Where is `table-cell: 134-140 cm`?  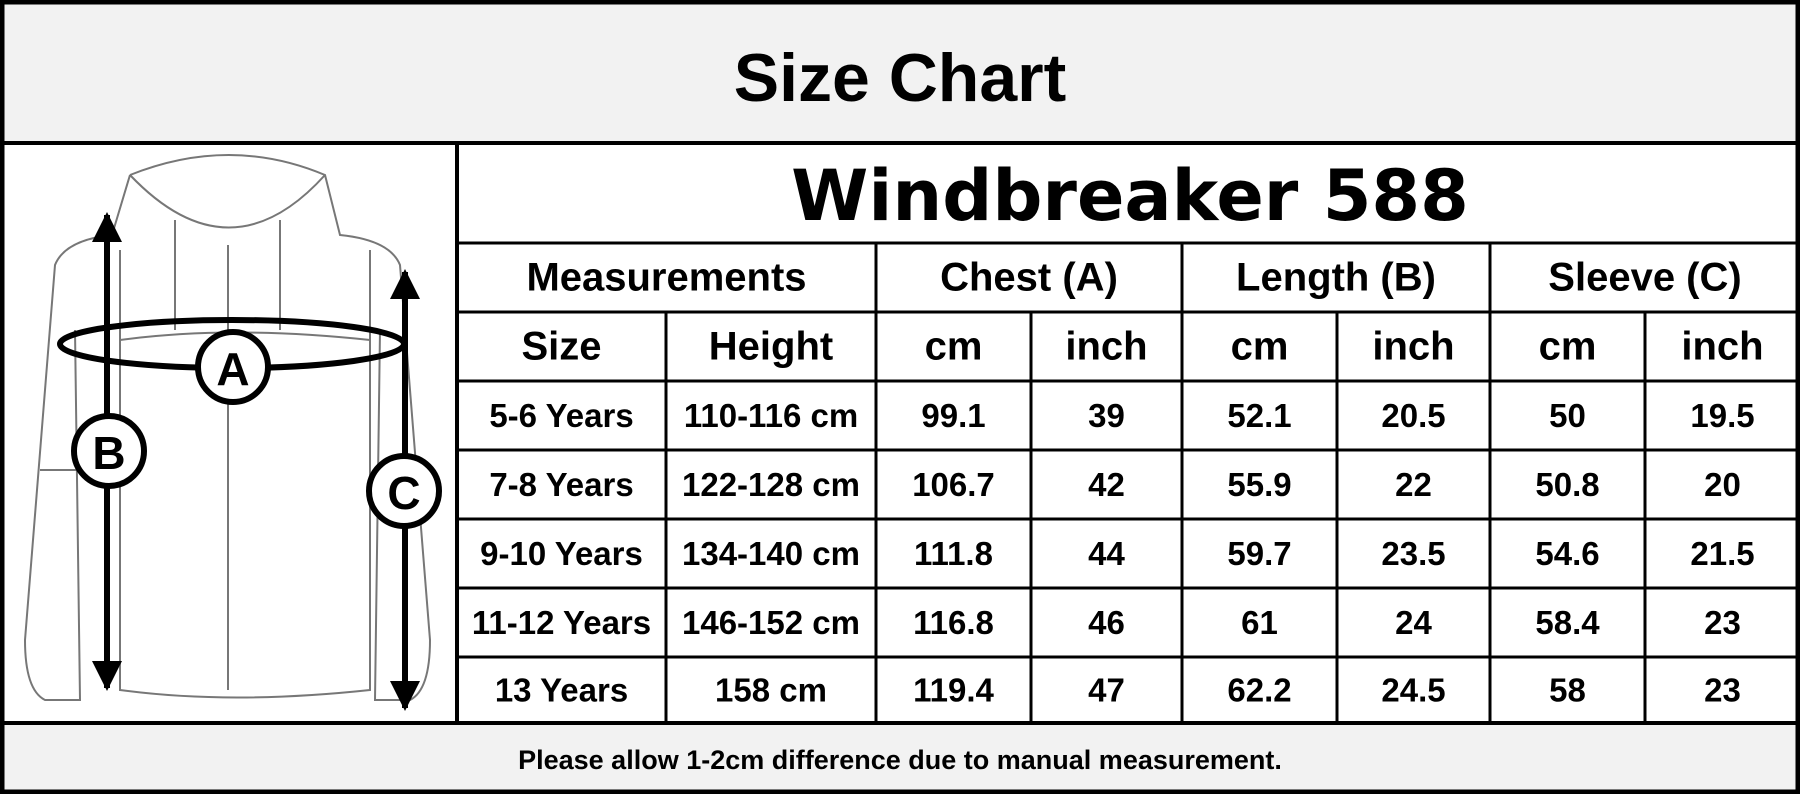
table-cell: 134-140 cm is located at coordinates (771, 553).